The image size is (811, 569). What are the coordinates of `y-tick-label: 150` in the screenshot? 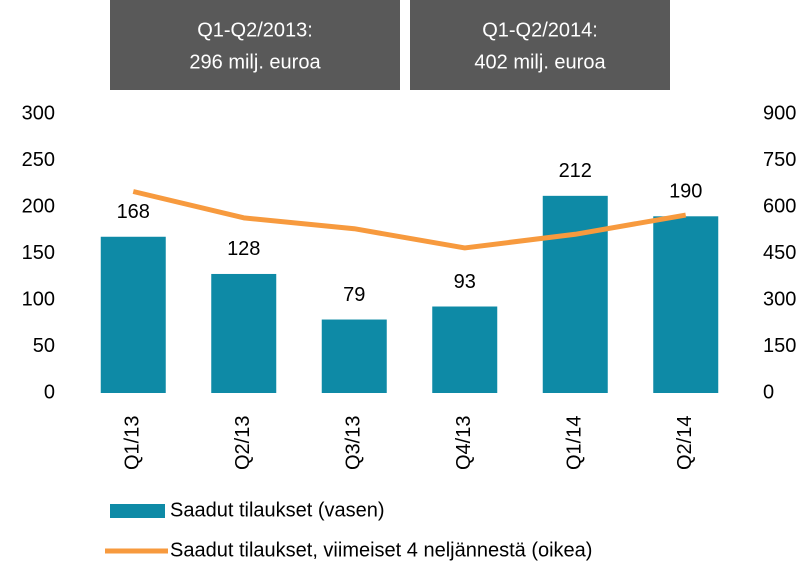 It's located at (38, 253).